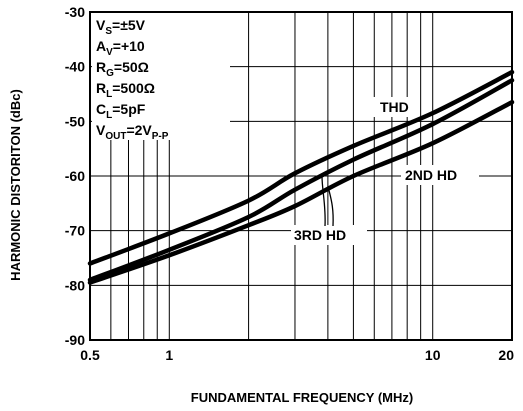 The width and height of the screenshot is (523, 411). Describe the element at coordinates (75, 12) in the screenshot. I see `y-tick-label: -30` at that location.